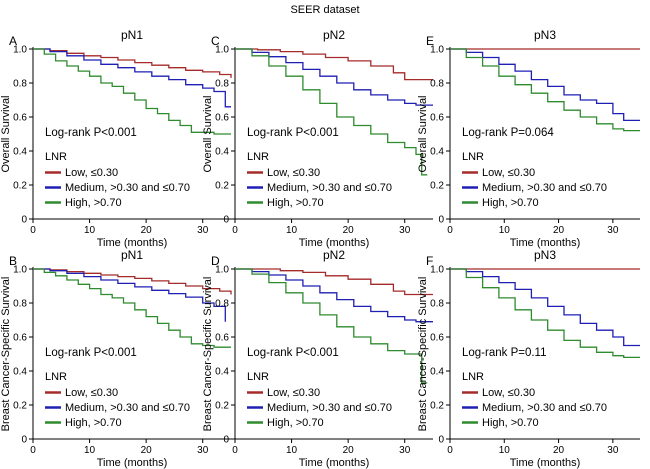 This screenshot has width=650, height=469. I want to click on figure-title: SEER dataset, so click(324, 10).